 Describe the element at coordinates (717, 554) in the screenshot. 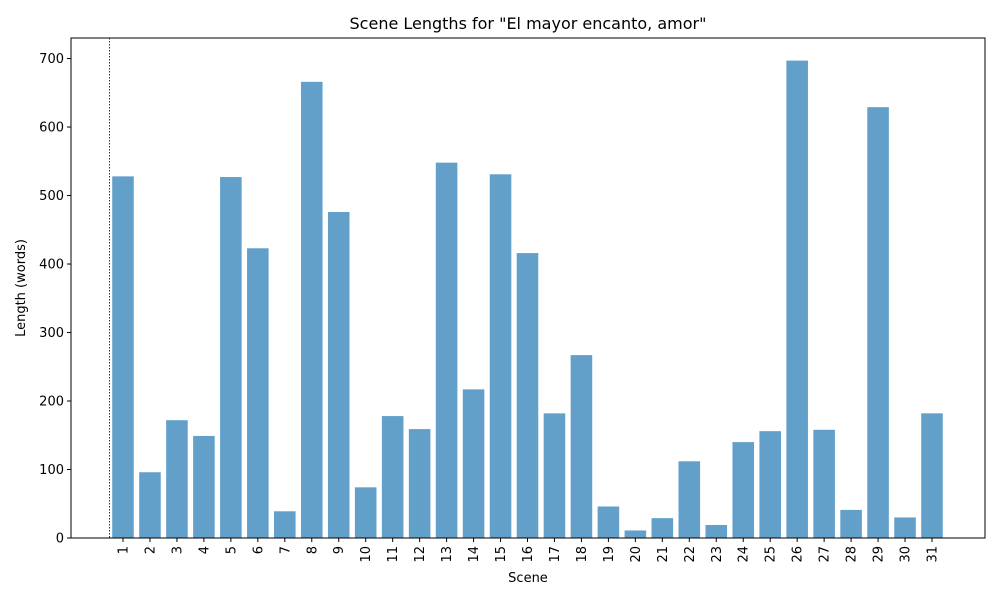

I see `x-tick-label: 23` at that location.